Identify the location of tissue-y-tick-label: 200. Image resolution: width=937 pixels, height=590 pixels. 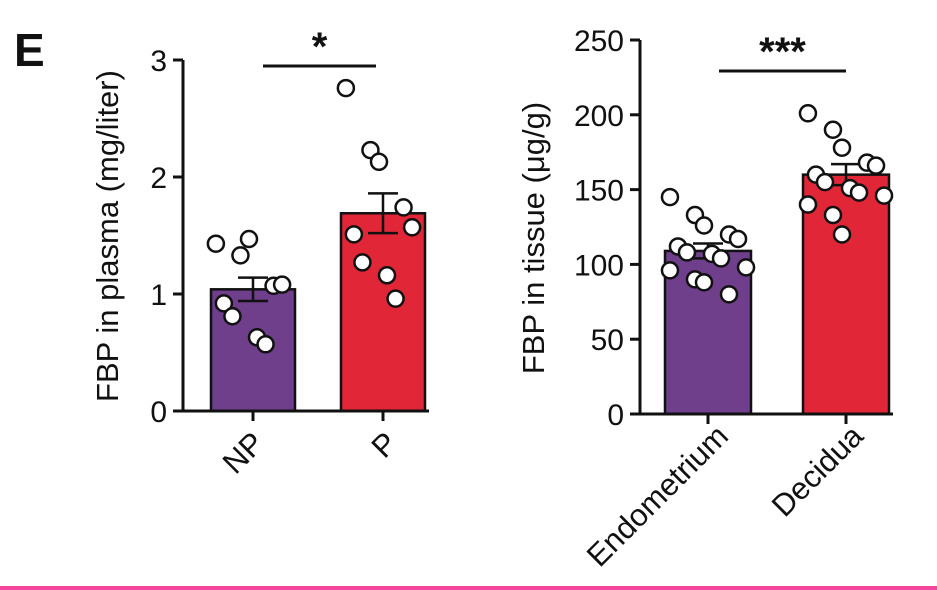
(599, 116).